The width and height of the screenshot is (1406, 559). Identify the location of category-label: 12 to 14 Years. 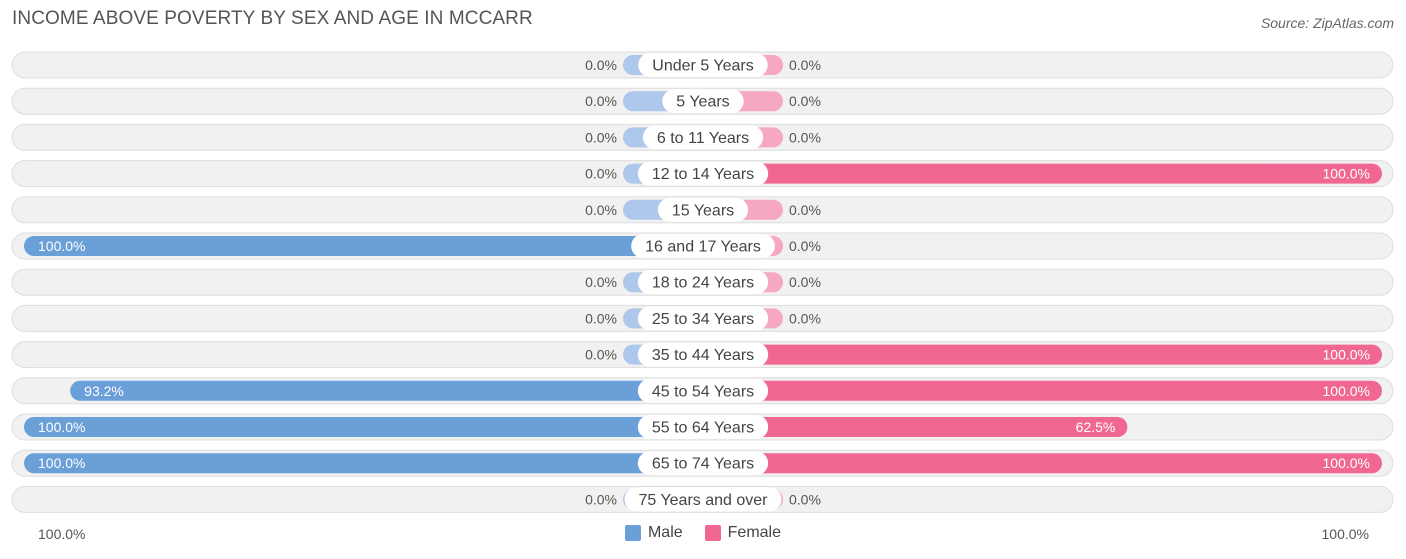
(703, 174).